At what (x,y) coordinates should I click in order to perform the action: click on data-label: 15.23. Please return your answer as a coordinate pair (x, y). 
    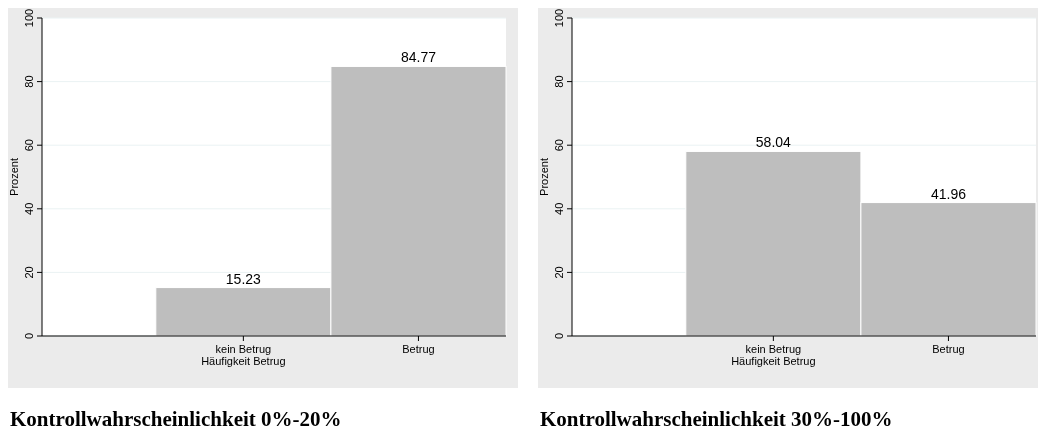
    Looking at the image, I should click on (243, 278).